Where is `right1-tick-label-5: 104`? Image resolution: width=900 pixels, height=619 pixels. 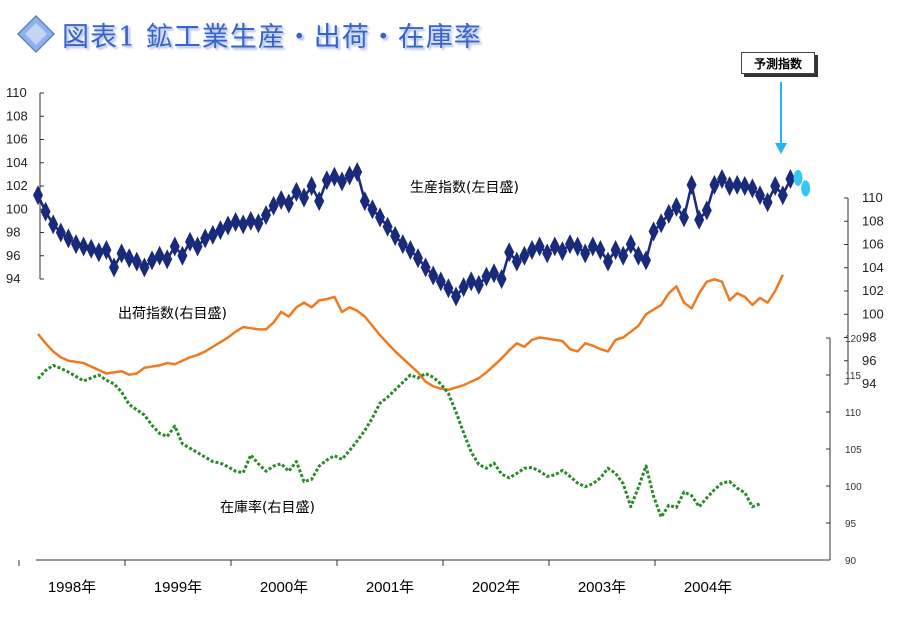
right1-tick-label-5: 104 is located at coordinates (873, 267).